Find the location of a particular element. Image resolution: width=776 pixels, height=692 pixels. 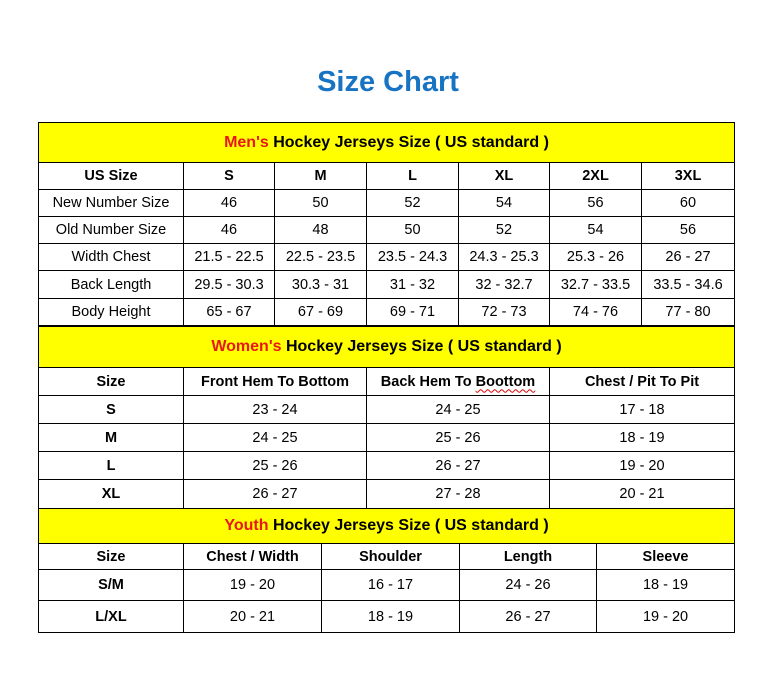

column-header: 3XL is located at coordinates (688, 176).